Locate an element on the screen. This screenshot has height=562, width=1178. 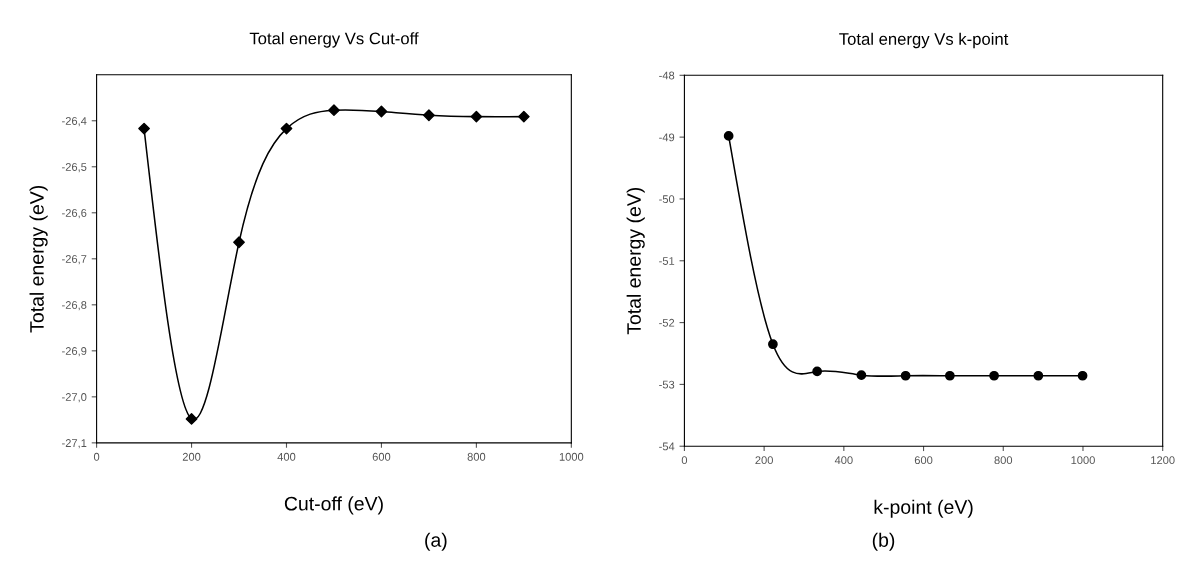
y-tick-label: -26,4 is located at coordinates (74, 122).